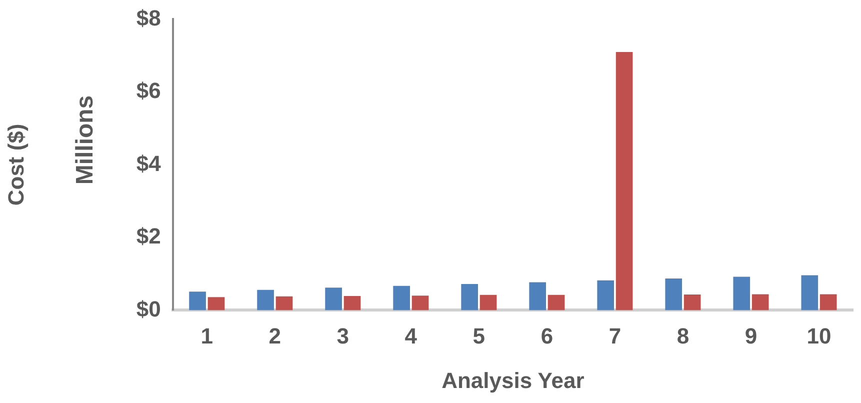 The height and width of the screenshot is (403, 861). What do you see at coordinates (148, 91) in the screenshot?
I see `y-tick-label: $6` at bounding box center [148, 91].